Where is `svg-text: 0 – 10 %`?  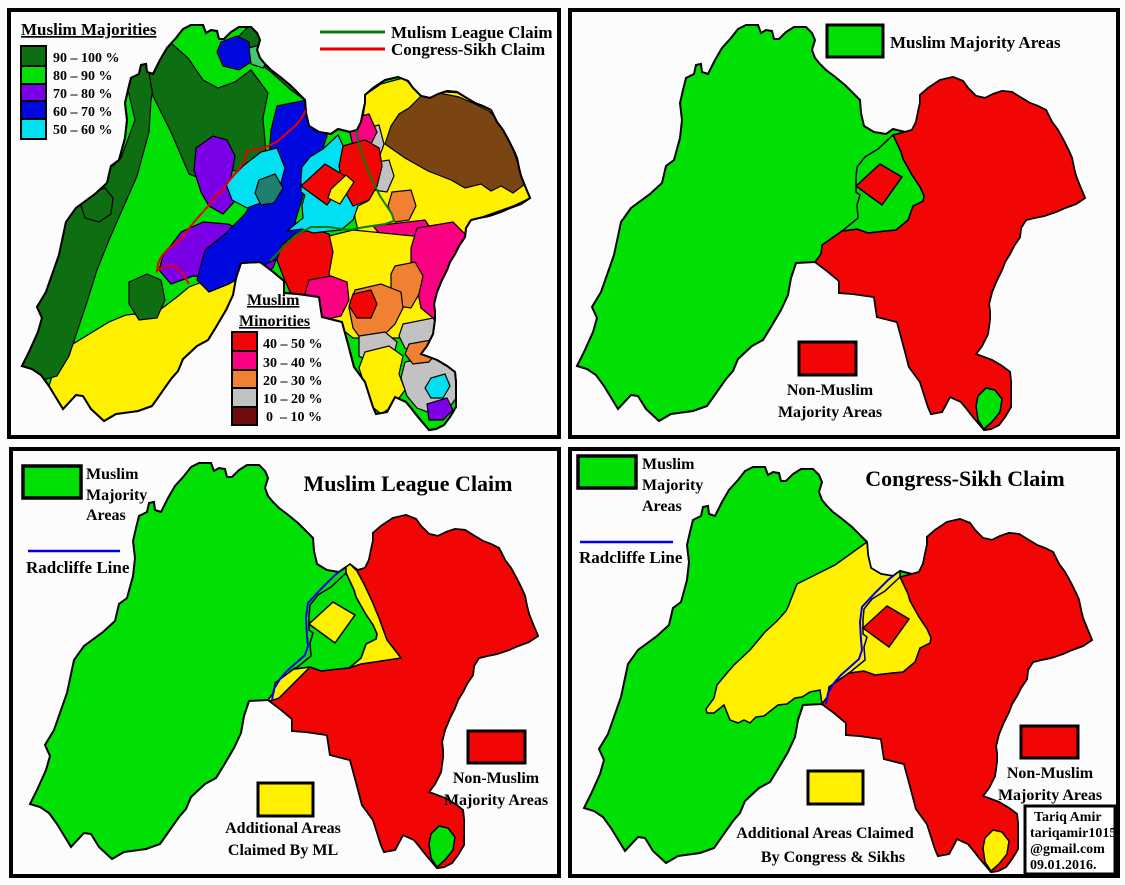
svg-text: 0 – 10 % is located at coordinates (294, 417).